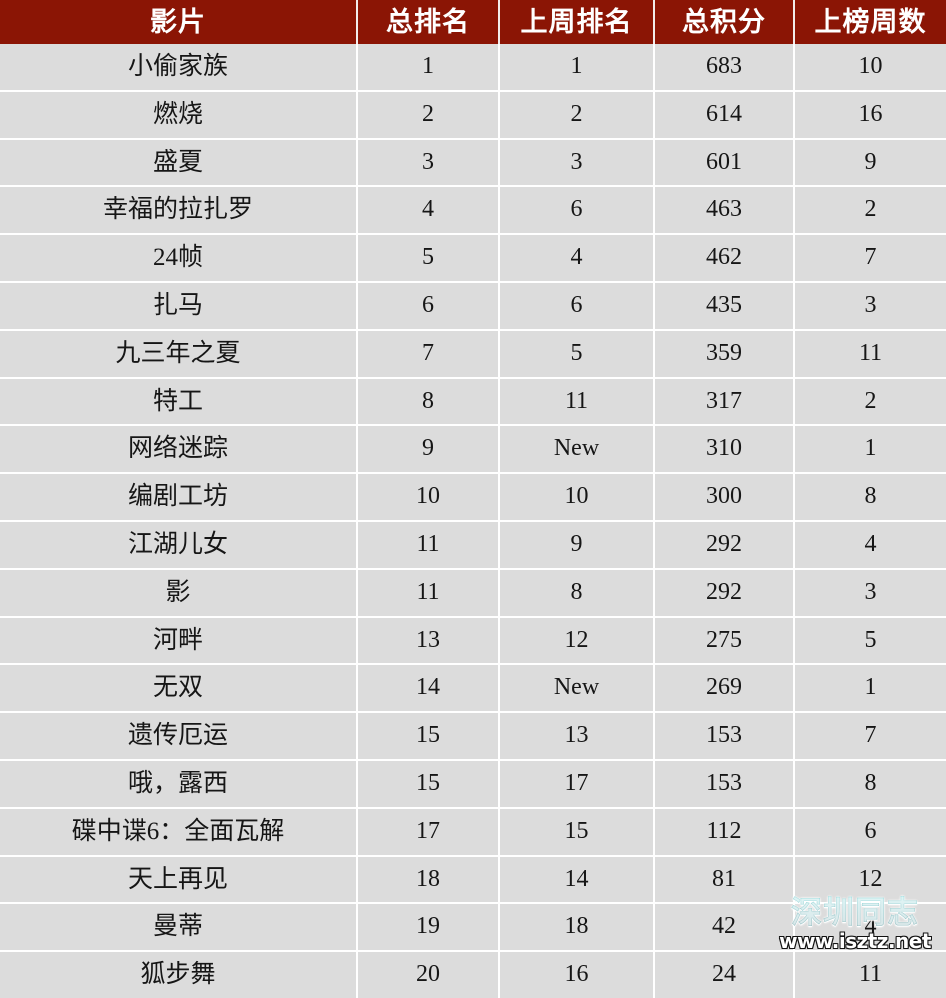  I want to click on cell-film-title: 碟中谍6：全面瓦解, so click(179, 832).